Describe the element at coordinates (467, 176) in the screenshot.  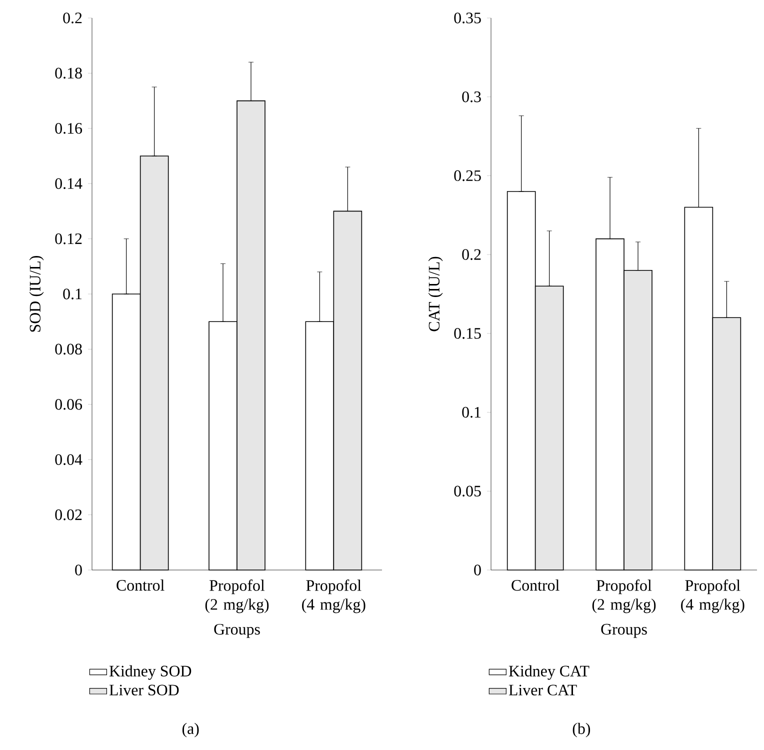
I see `y-tick-label: 0.25` at that location.